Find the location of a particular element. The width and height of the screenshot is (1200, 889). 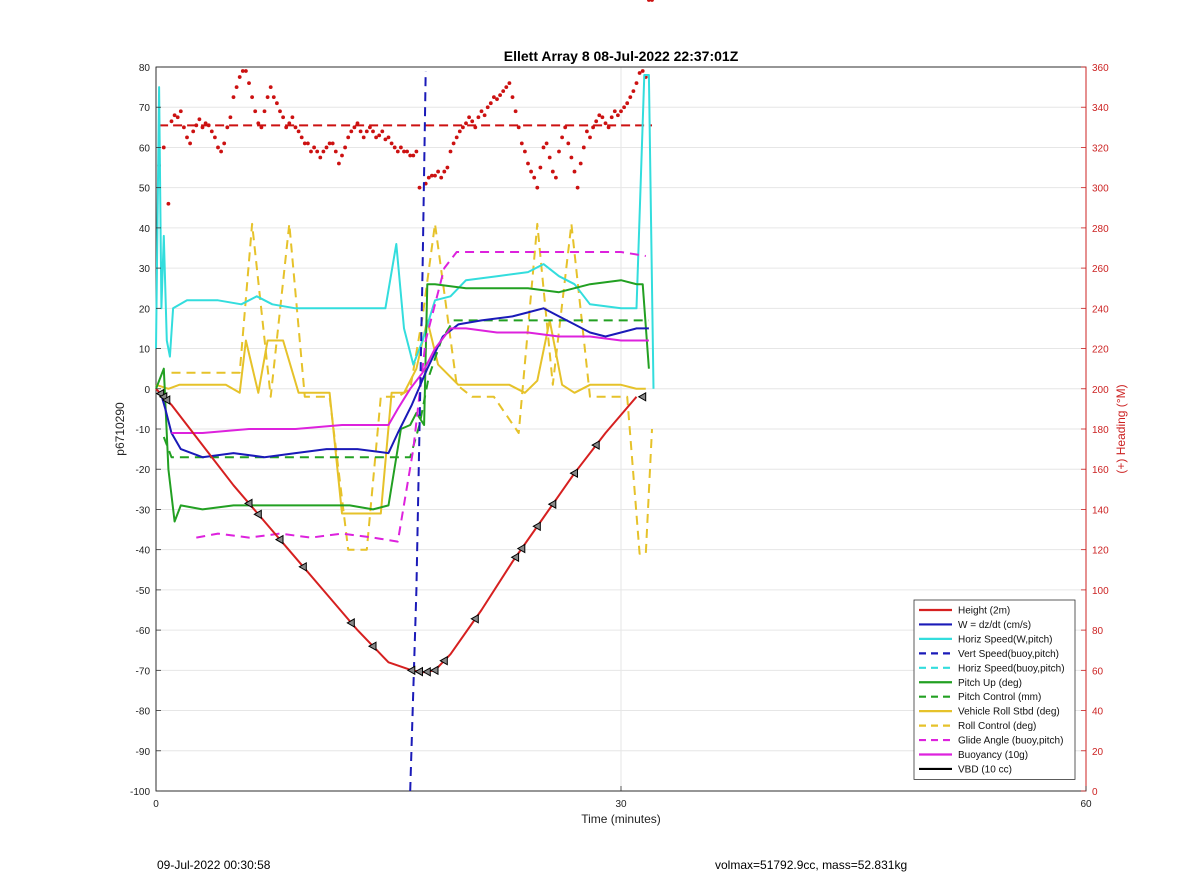

y2-tick-label: 140 is located at coordinates (1100, 510).